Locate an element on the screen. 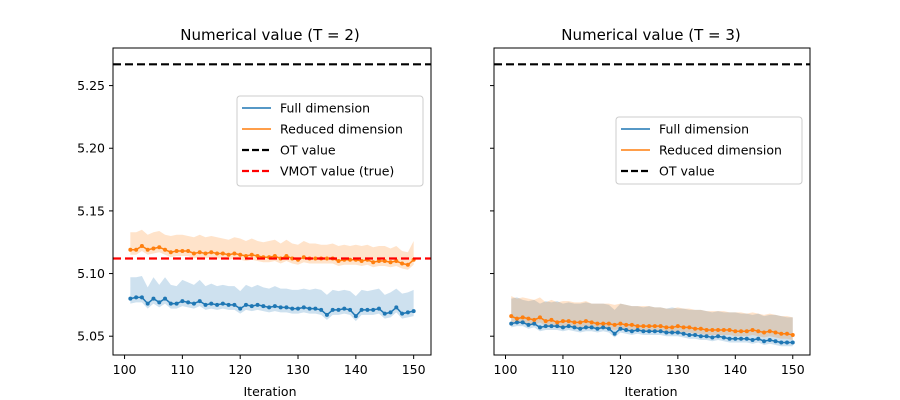  x-tick-label: 140 is located at coordinates (356, 369).